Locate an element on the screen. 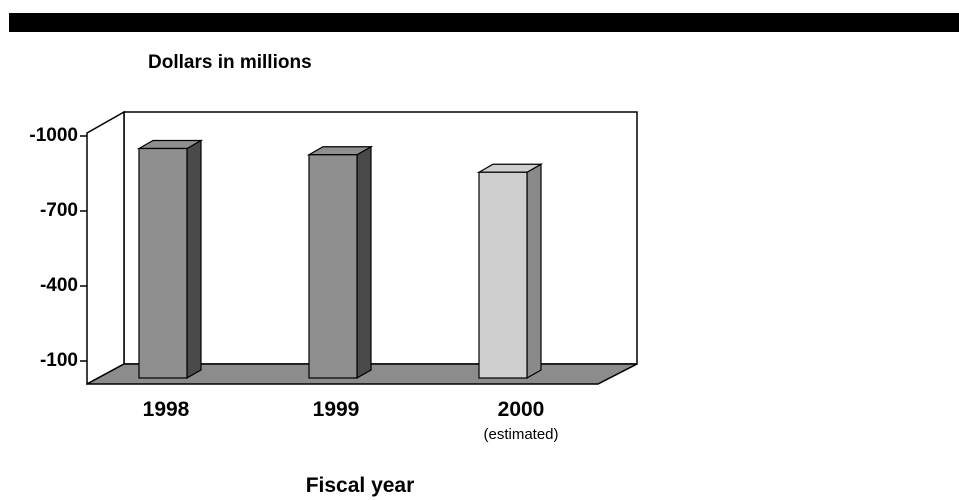 The width and height of the screenshot is (959, 500). x-tick-label: 1998 is located at coordinates (166, 409).